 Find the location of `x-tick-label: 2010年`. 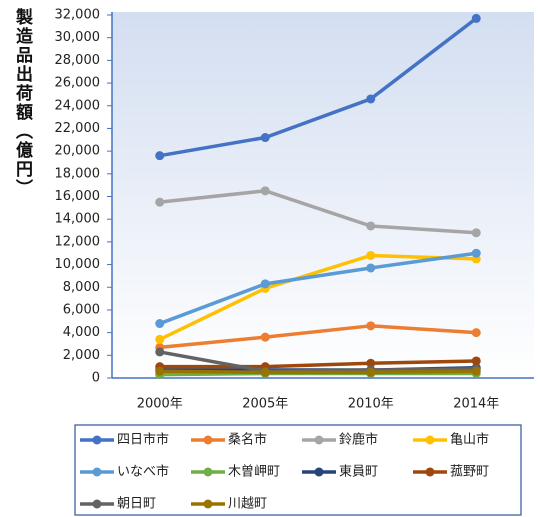

x-tick-label: 2010年 is located at coordinates (371, 404).